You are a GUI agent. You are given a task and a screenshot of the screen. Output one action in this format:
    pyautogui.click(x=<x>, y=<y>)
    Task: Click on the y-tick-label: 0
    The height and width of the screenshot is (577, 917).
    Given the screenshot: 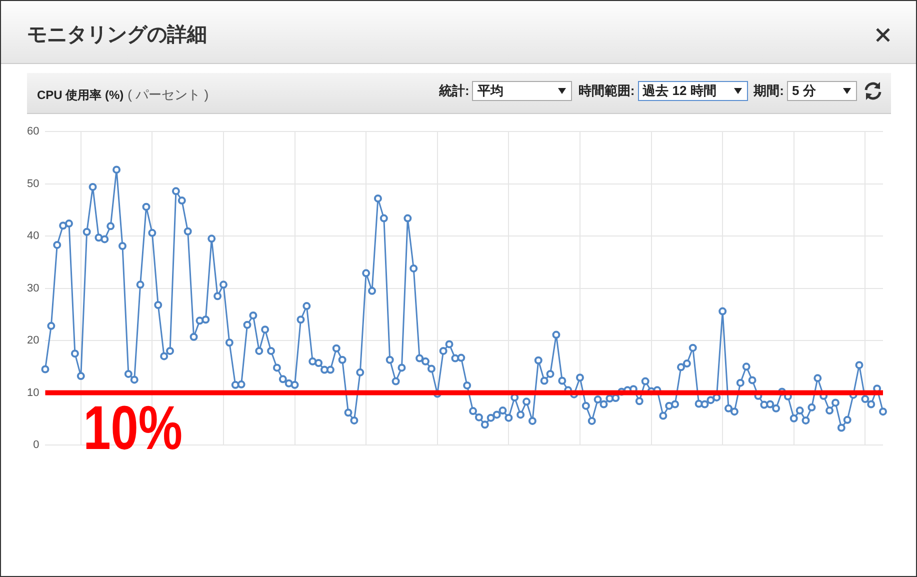 What is the action you would take?
    pyautogui.click(x=36, y=445)
    